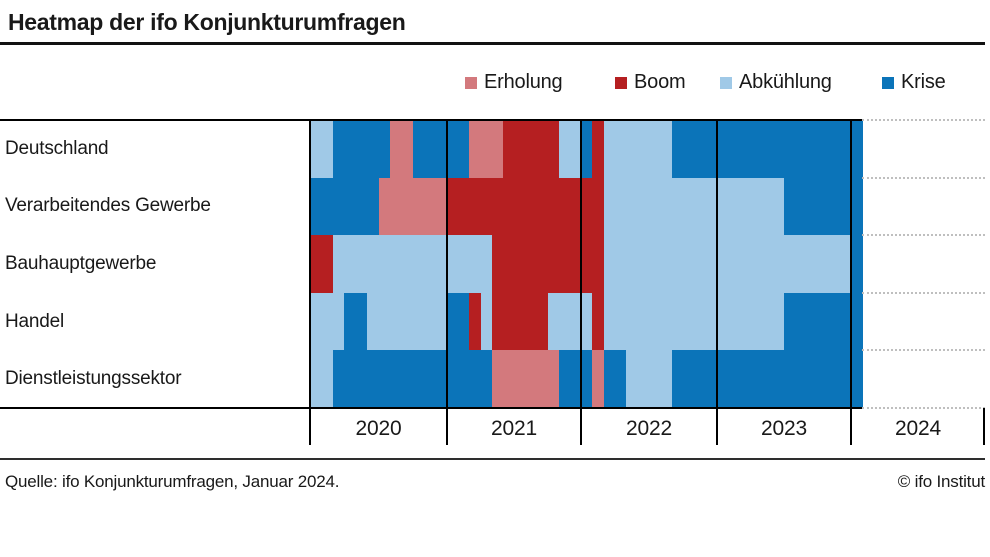 The width and height of the screenshot is (990, 557). I want to click on row-label: Dienstleistungssektor, so click(93, 379).